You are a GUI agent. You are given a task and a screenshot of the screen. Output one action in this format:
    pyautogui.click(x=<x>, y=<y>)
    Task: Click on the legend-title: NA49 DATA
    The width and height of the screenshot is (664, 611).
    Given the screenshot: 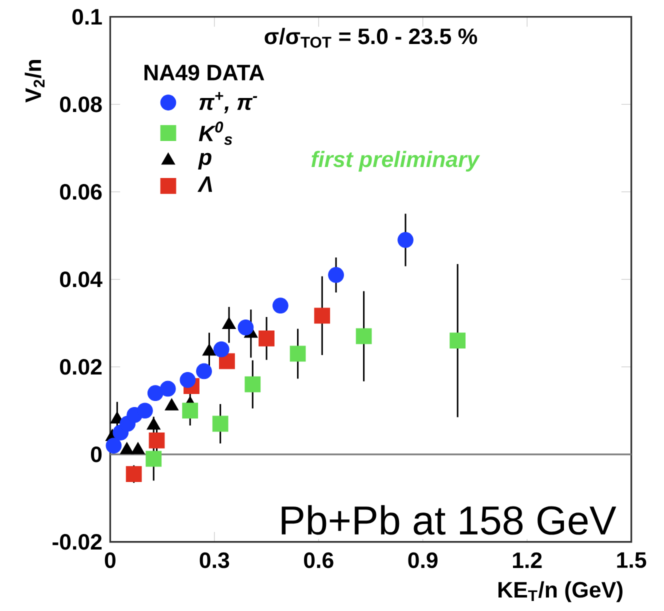 What is the action you would take?
    pyautogui.click(x=204, y=72)
    